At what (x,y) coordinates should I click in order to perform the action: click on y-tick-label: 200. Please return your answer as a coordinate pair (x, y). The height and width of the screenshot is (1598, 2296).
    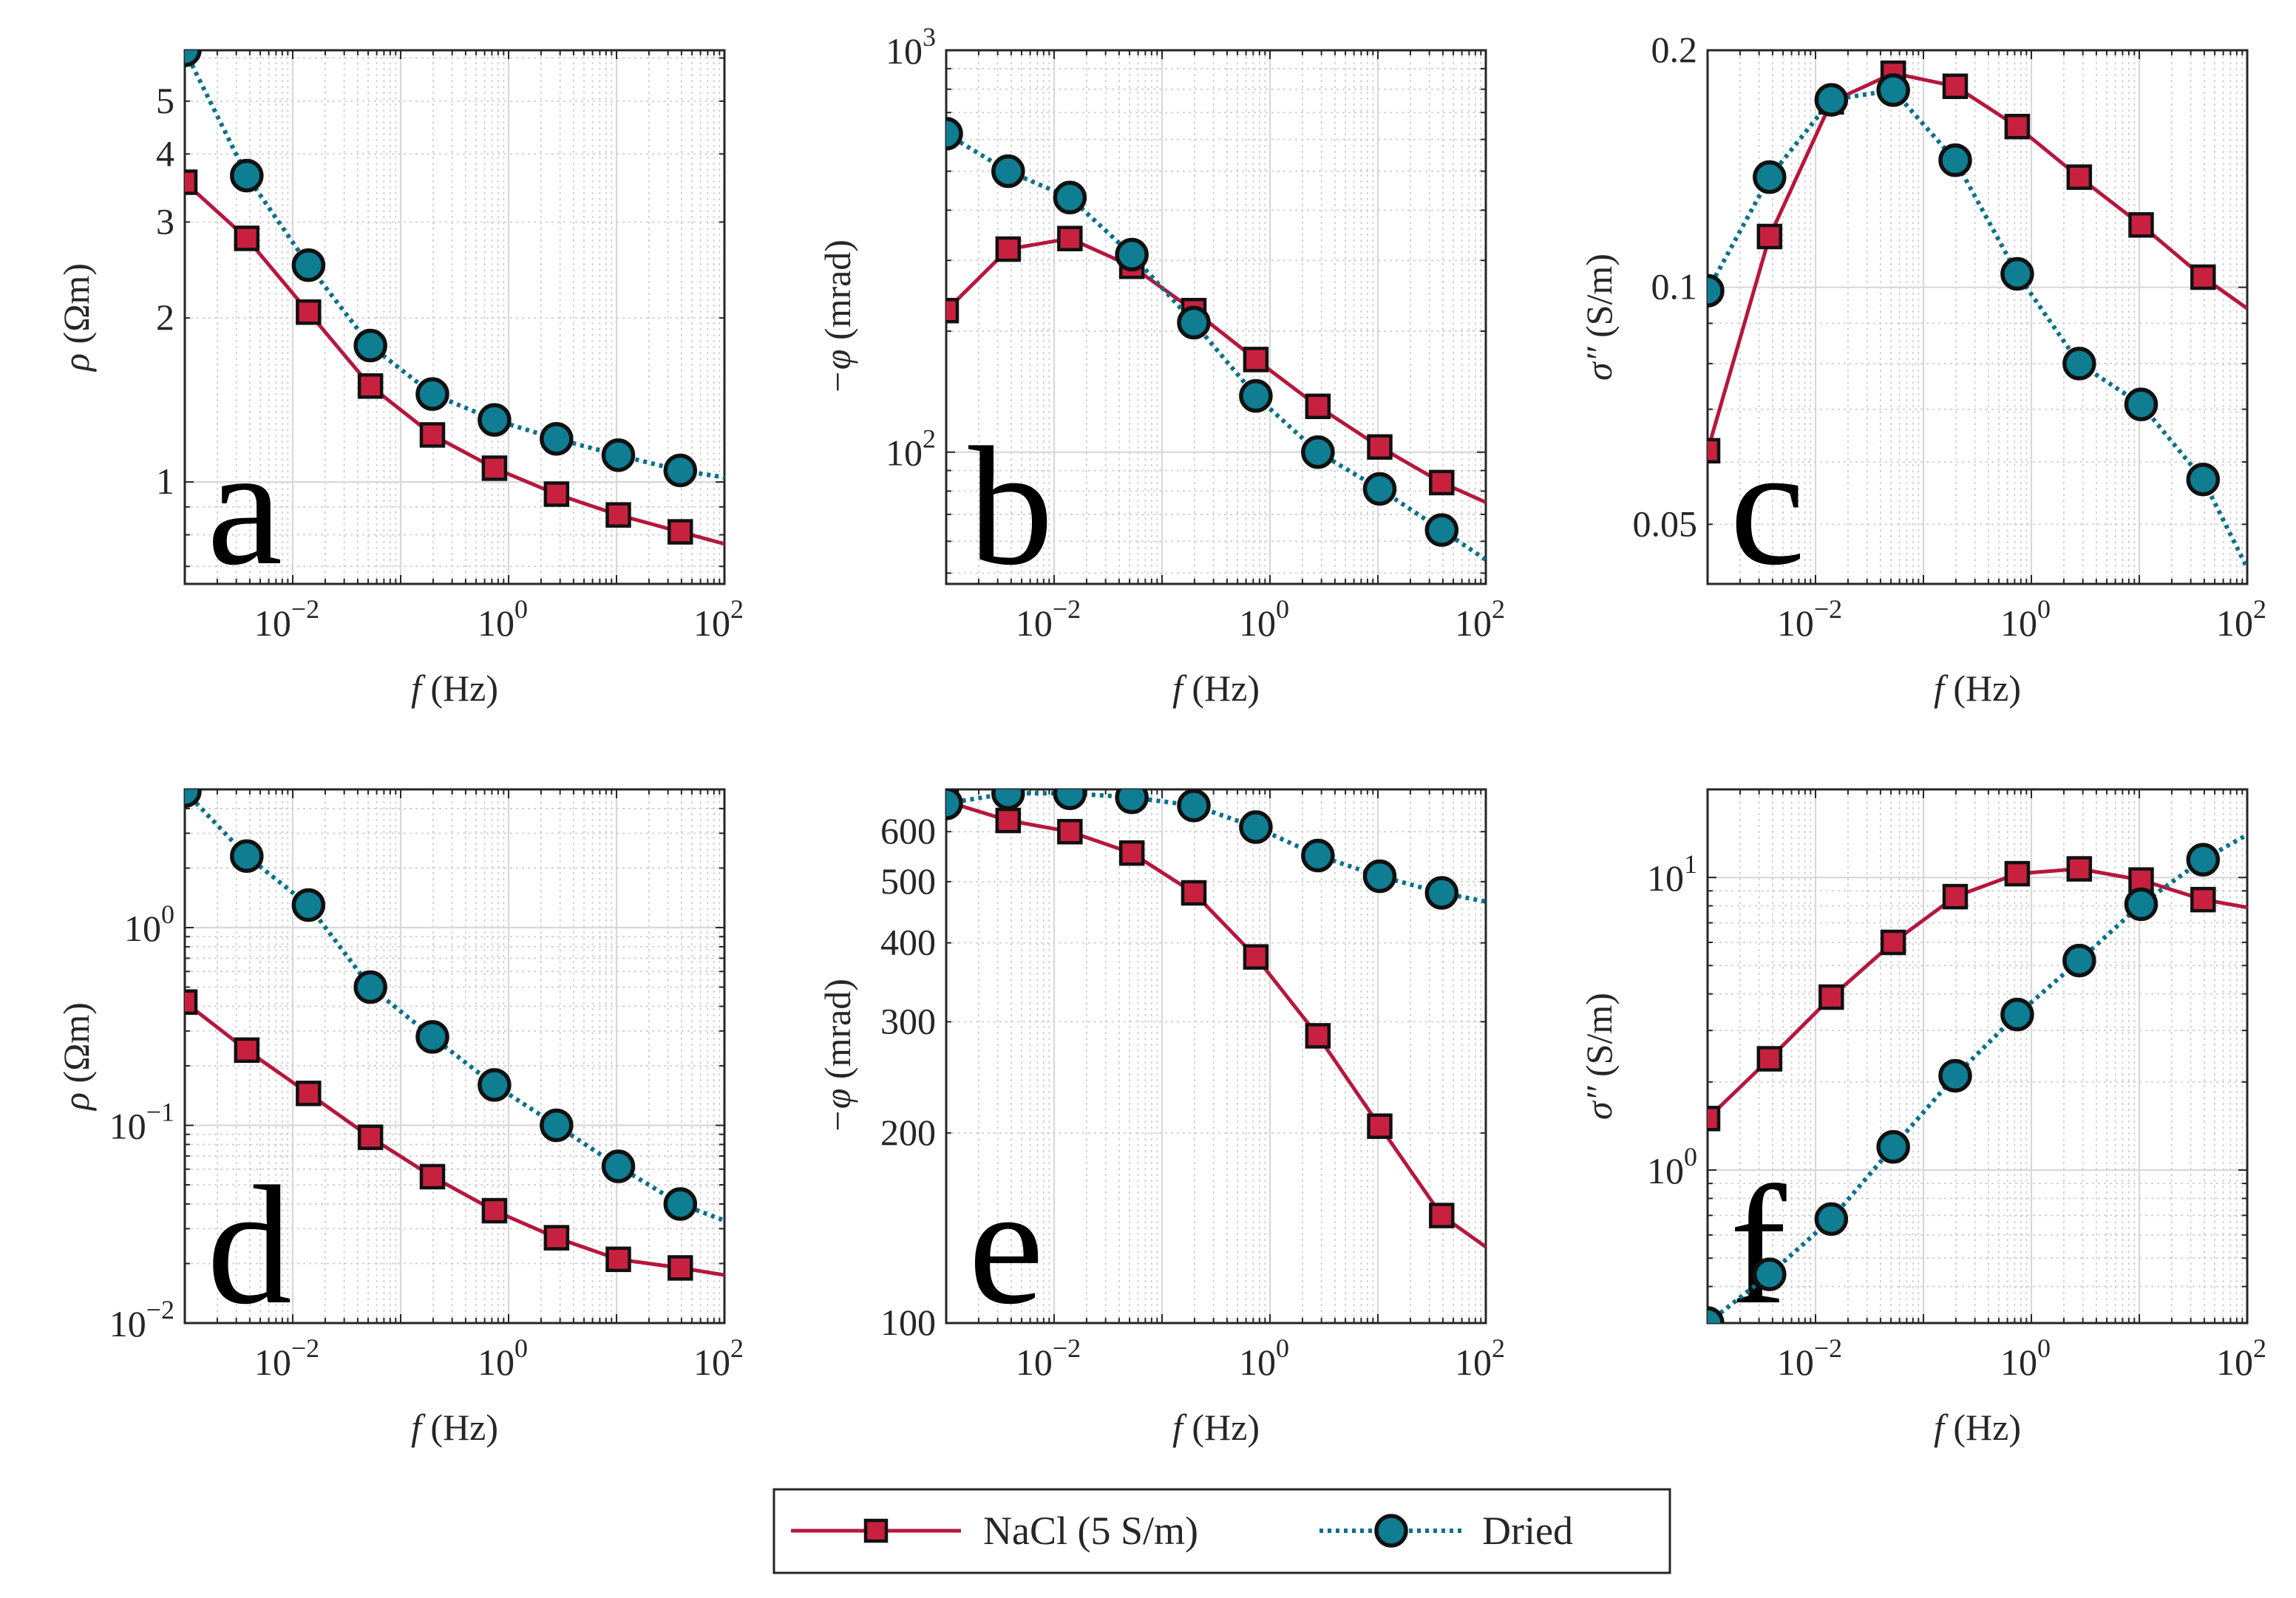
    Looking at the image, I should click on (908, 1132).